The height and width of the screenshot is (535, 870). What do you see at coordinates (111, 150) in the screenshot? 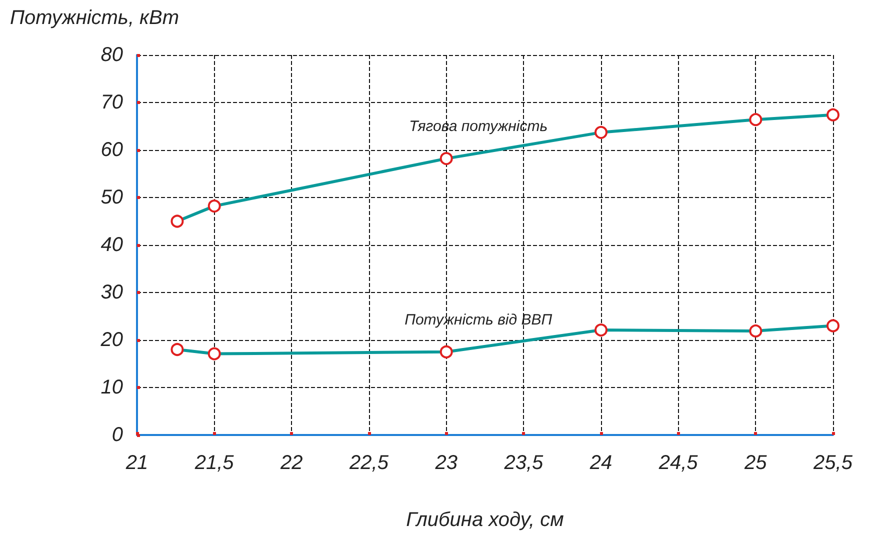
I see `y-tick-label: 60` at bounding box center [111, 150].